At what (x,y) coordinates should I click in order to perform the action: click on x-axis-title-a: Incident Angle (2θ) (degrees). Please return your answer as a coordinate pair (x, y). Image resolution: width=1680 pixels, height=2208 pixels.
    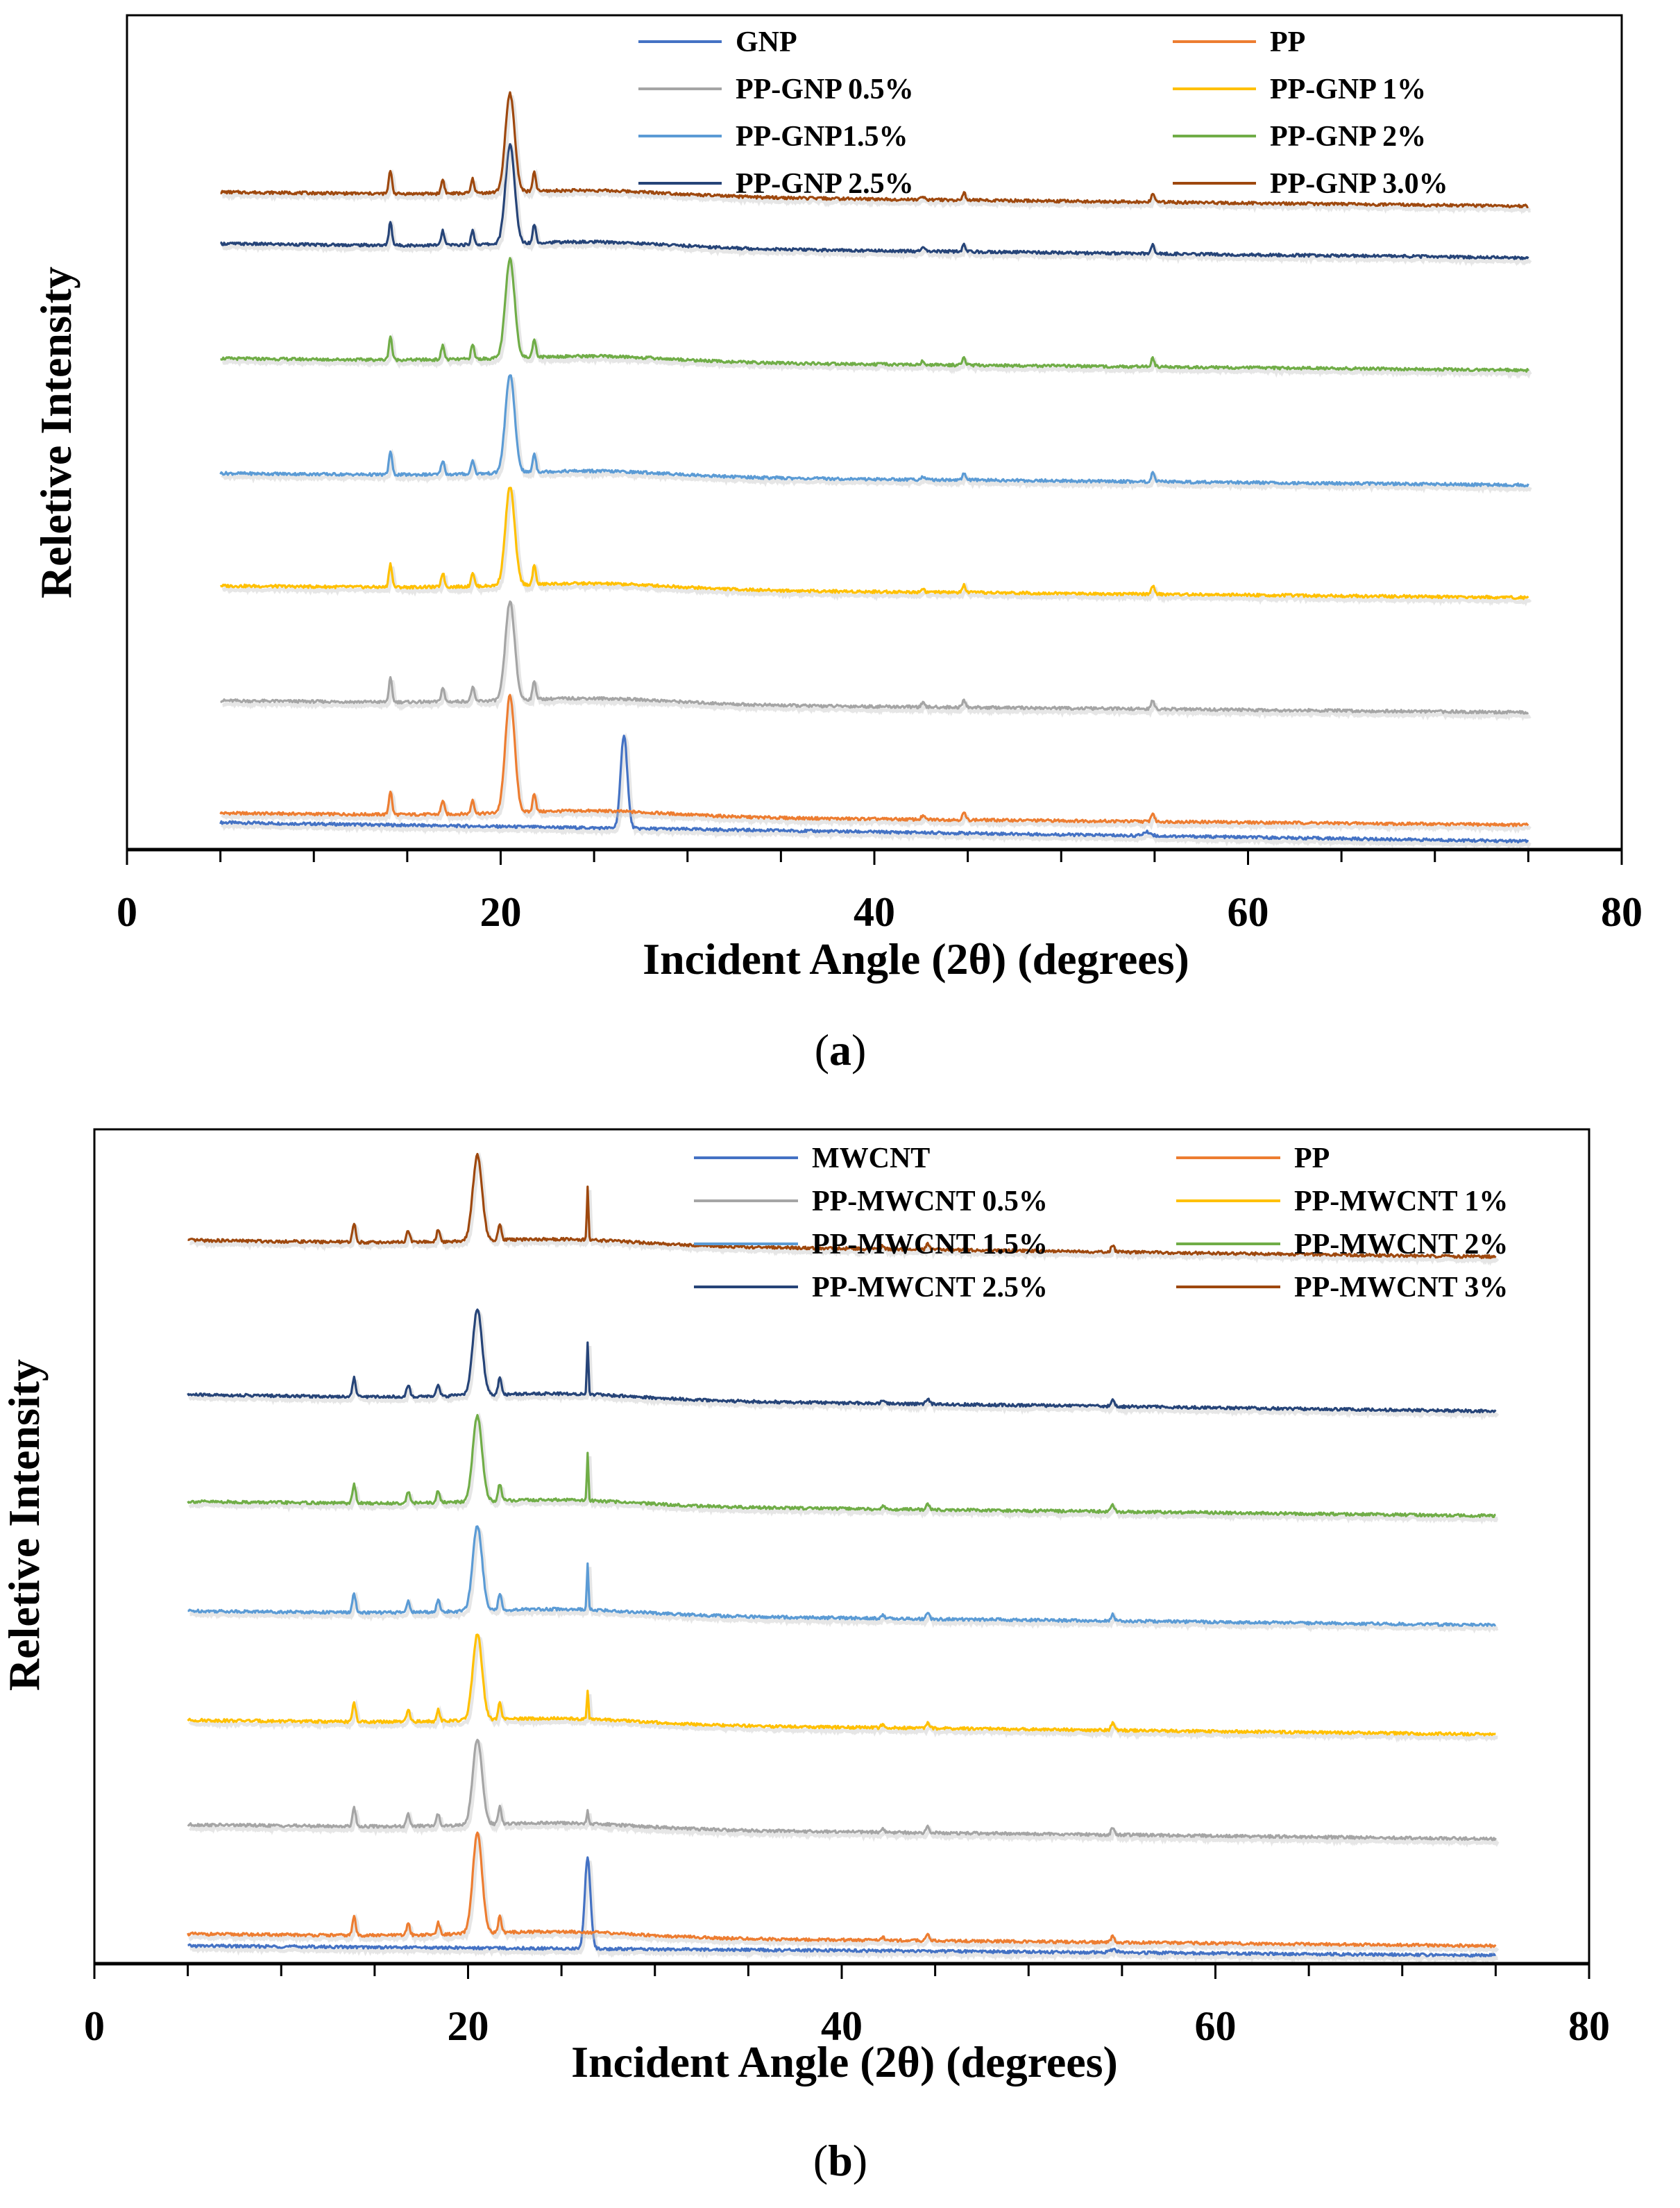
    Looking at the image, I should click on (916, 959).